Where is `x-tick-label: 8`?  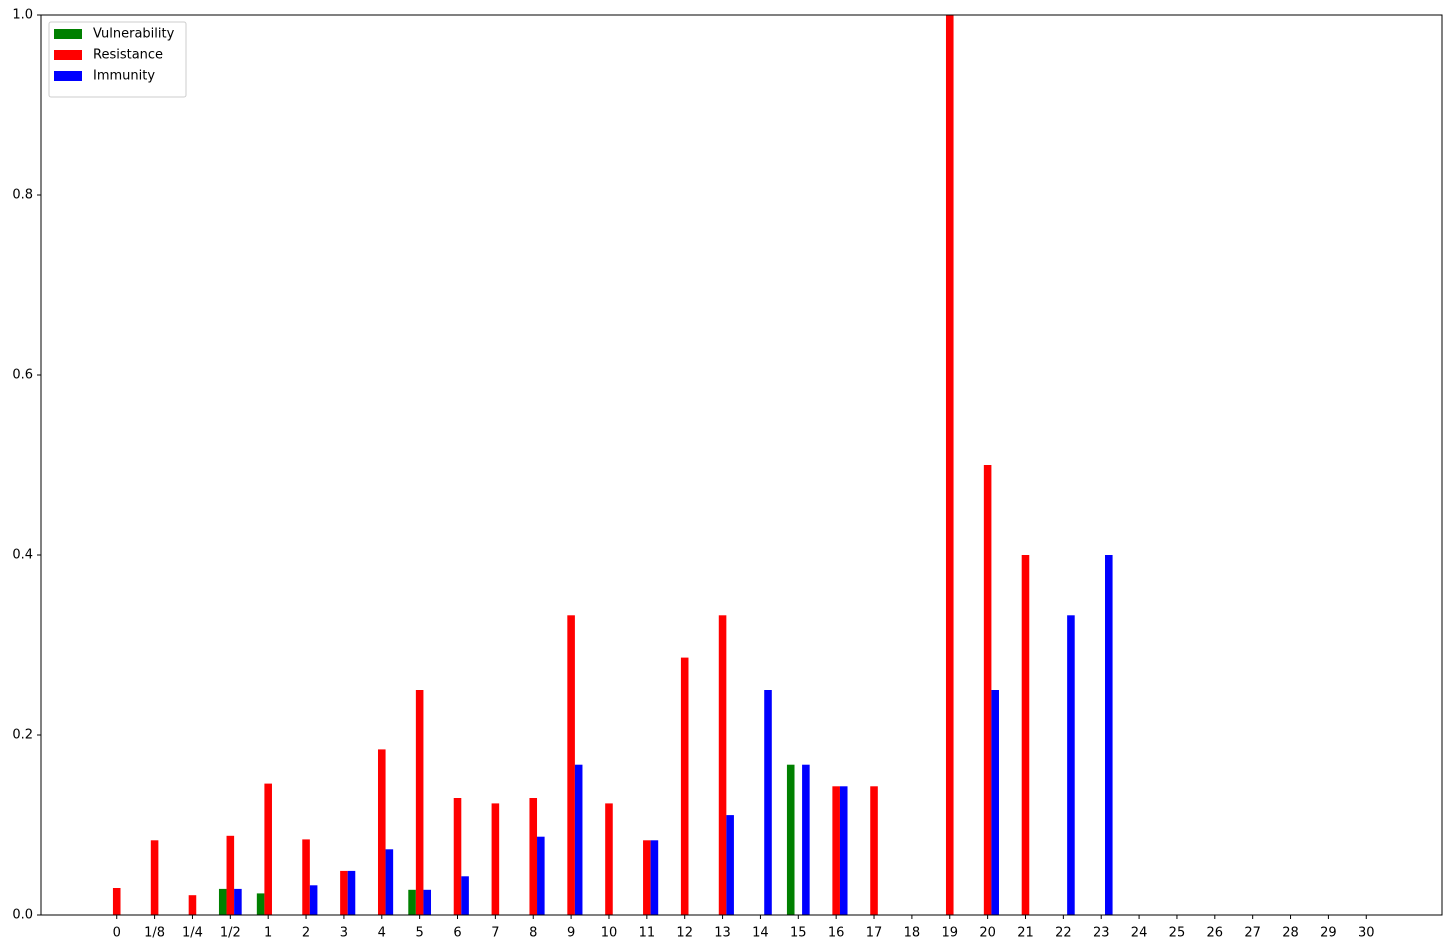 x-tick-label: 8 is located at coordinates (533, 933).